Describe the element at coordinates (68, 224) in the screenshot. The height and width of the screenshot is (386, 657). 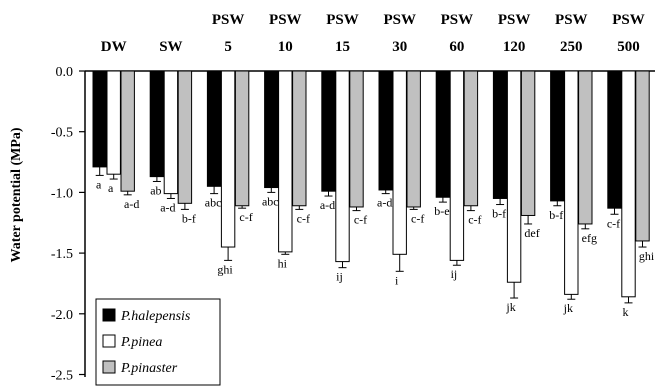
I see `y-axis: 0.0 -0.5 -1.0 -1.5 -2.0 -2.5` at that location.